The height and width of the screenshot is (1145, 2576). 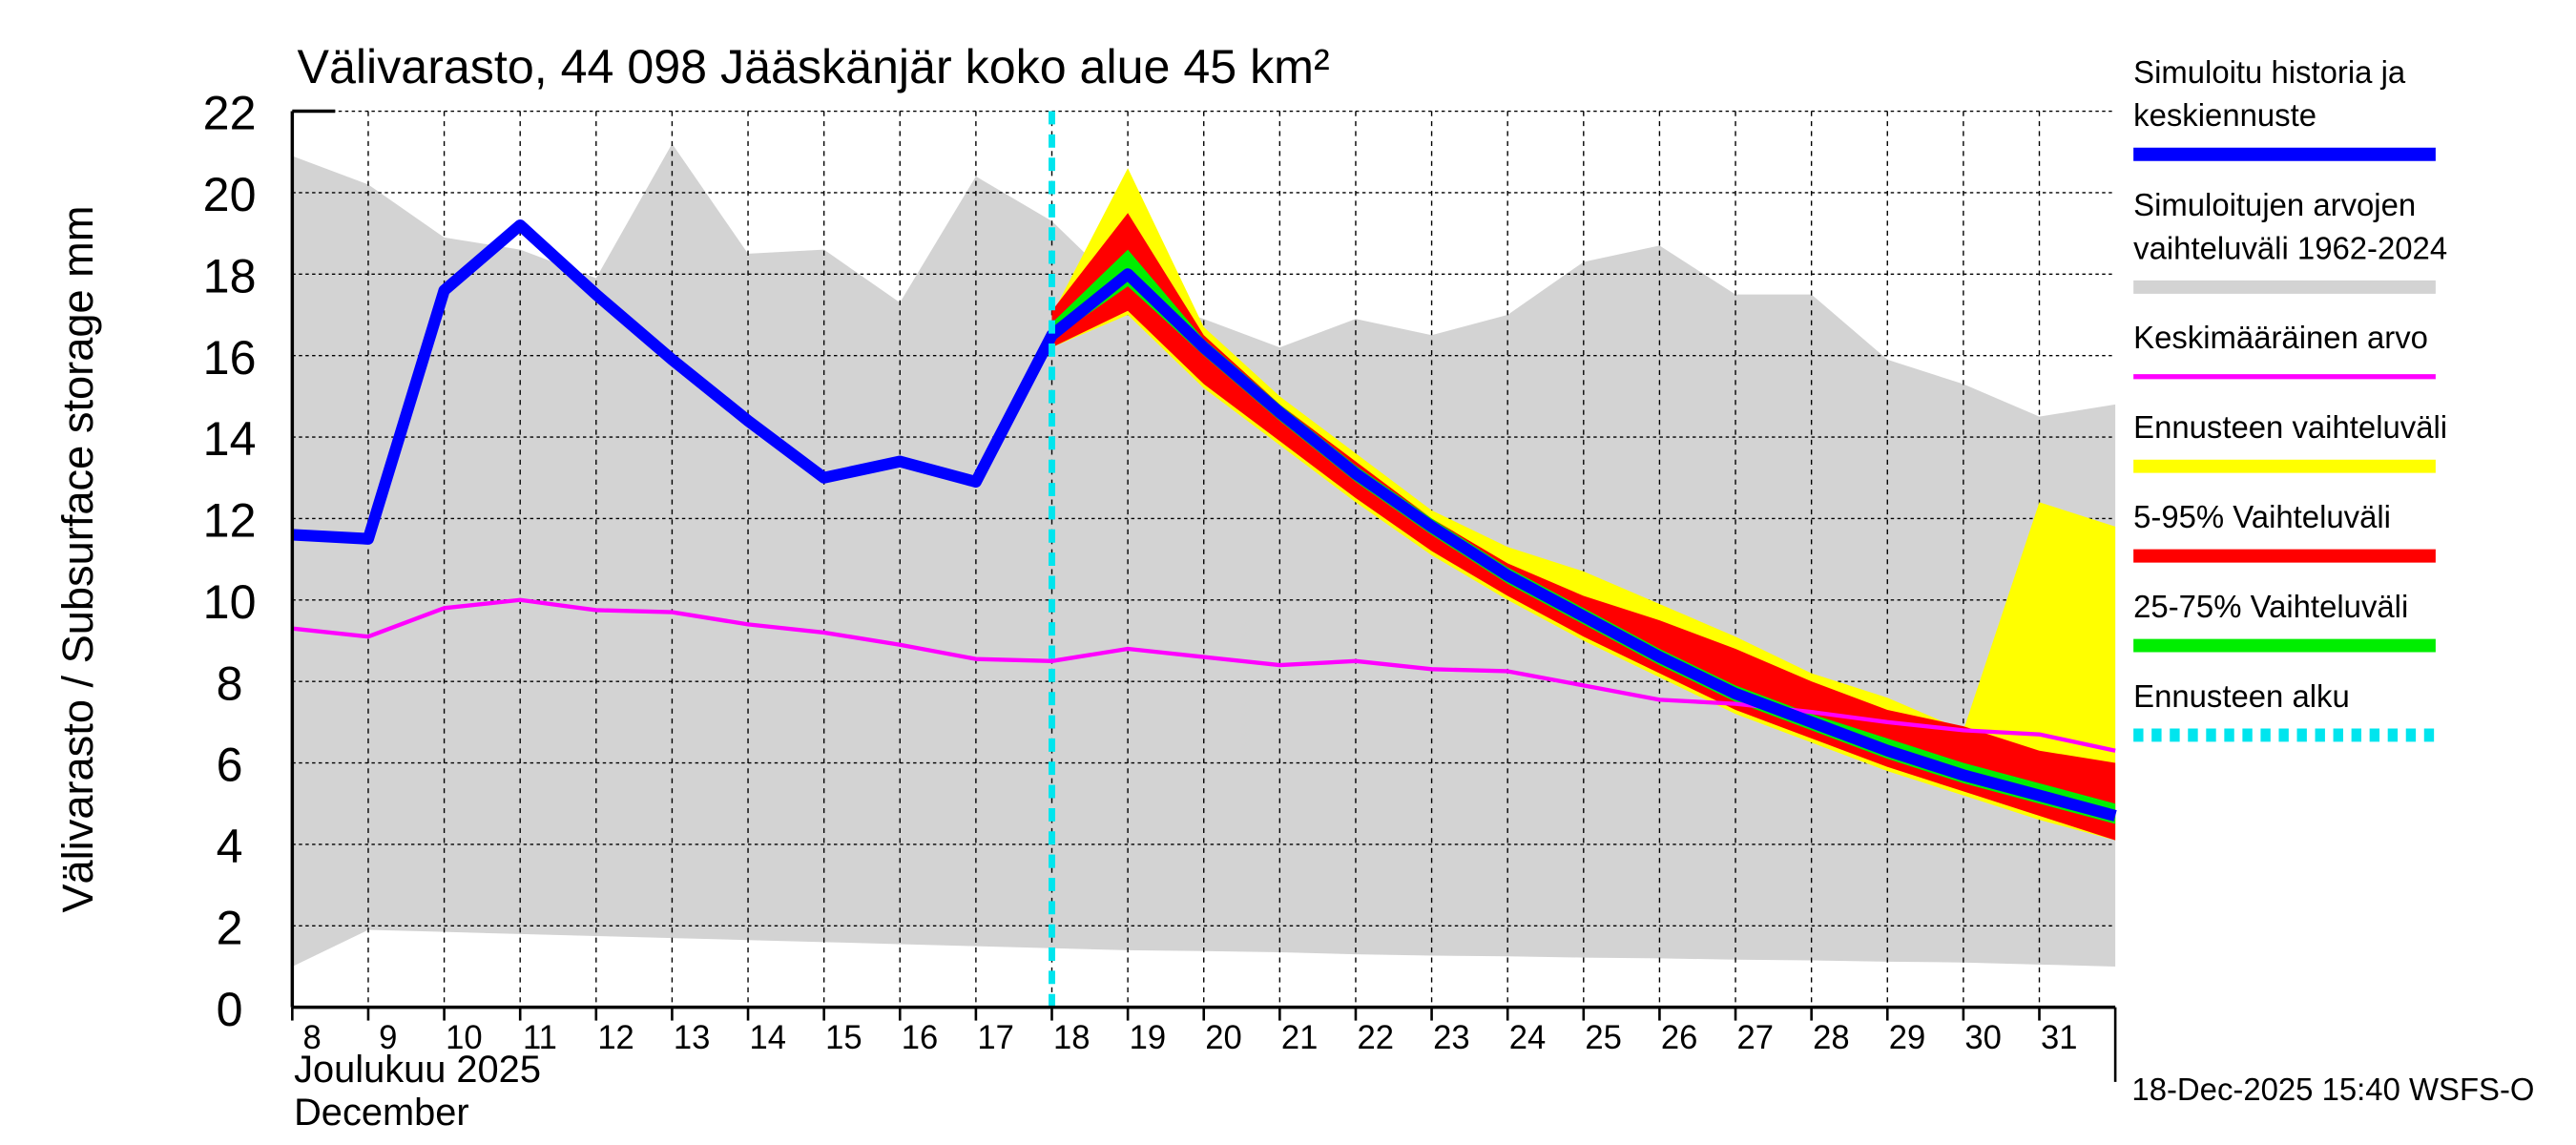 What do you see at coordinates (1451, 1038) in the screenshot?
I see `x-tick-label: 23` at bounding box center [1451, 1038].